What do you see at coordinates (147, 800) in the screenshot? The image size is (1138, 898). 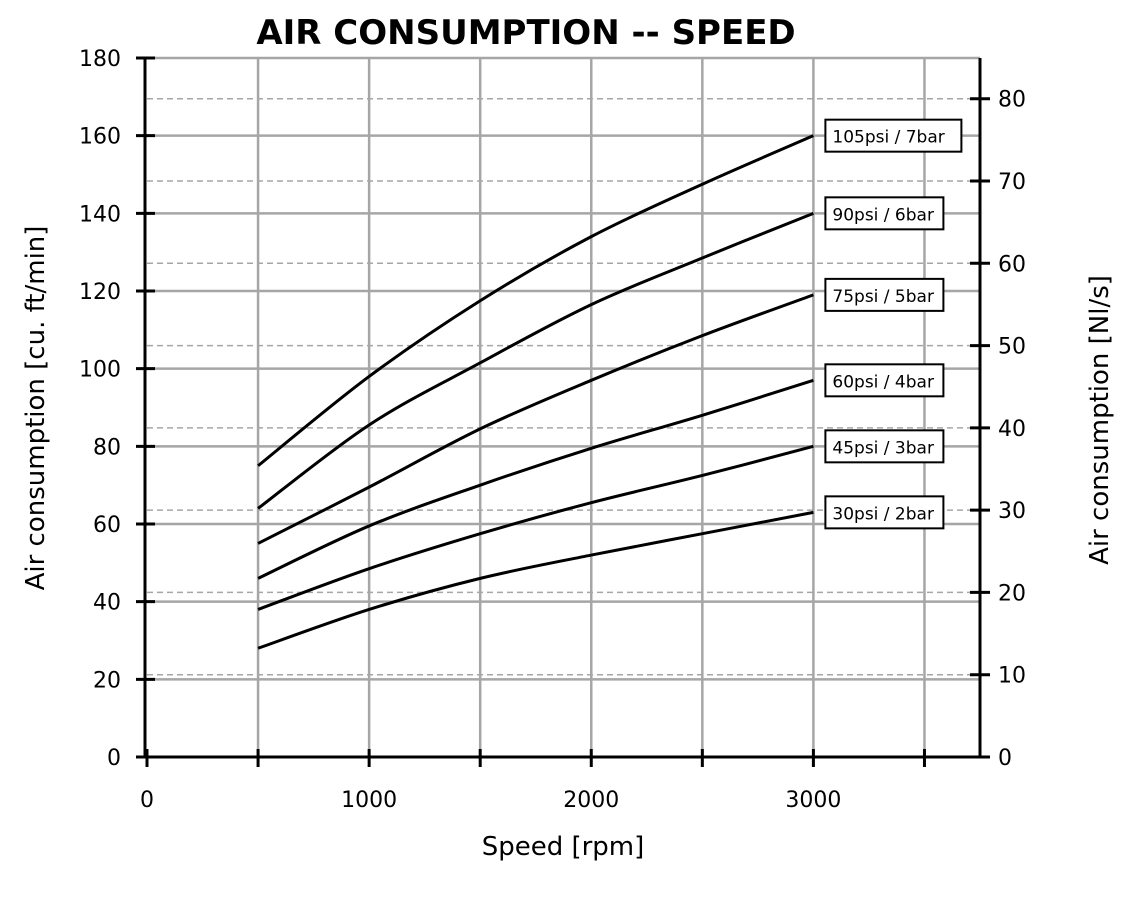 I see `x-tick-label: 0` at bounding box center [147, 800].